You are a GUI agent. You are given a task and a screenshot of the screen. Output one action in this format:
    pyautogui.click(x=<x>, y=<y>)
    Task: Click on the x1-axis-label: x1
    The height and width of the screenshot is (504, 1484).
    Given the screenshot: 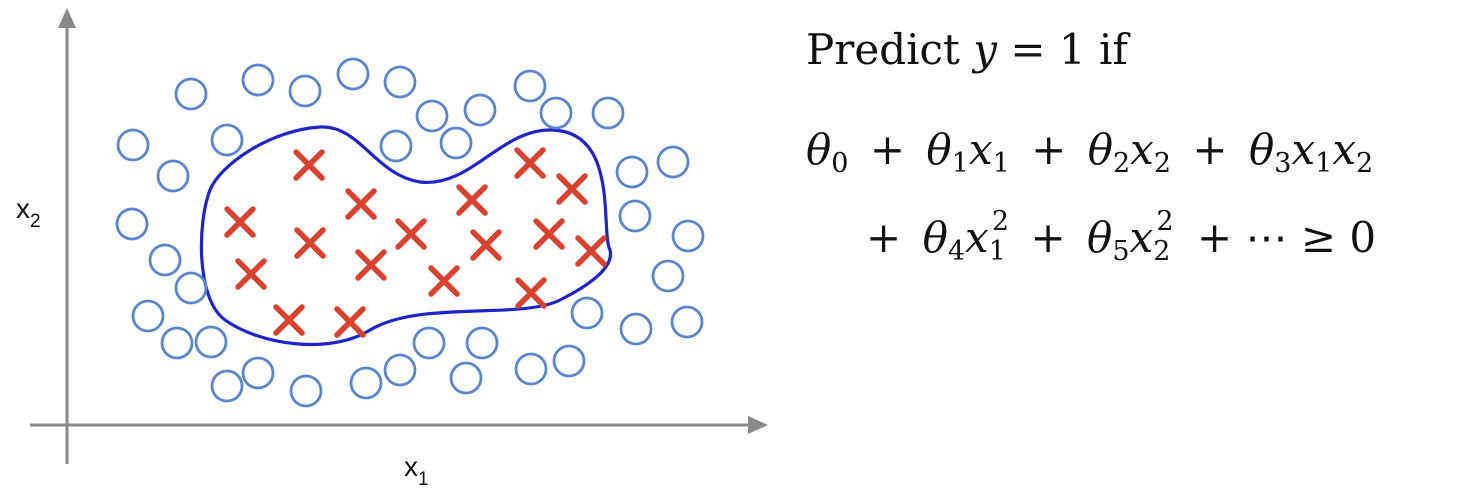 What is the action you would take?
    pyautogui.click(x=416, y=470)
    